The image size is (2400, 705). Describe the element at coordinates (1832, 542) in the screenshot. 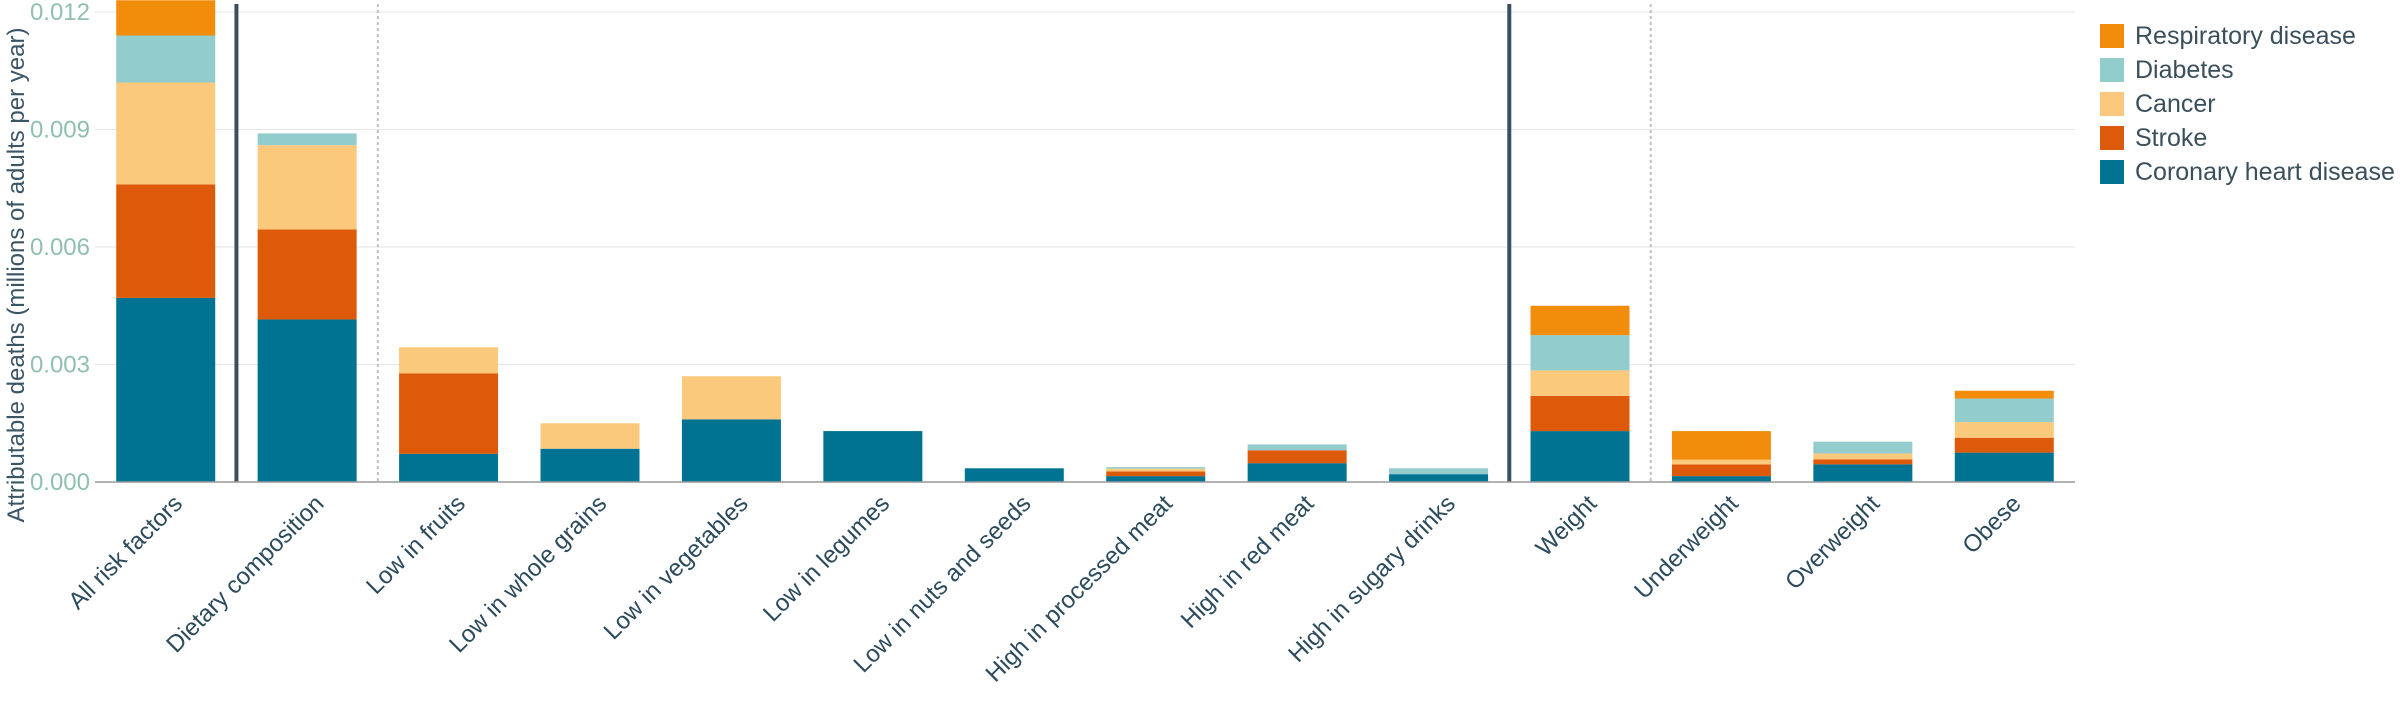

I see `x-tick-label: Overweight` at that location.